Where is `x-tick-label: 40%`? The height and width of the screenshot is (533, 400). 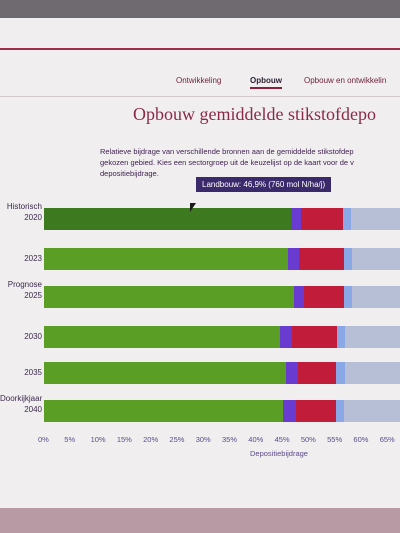
x-tick-label: 40% is located at coordinates (256, 439).